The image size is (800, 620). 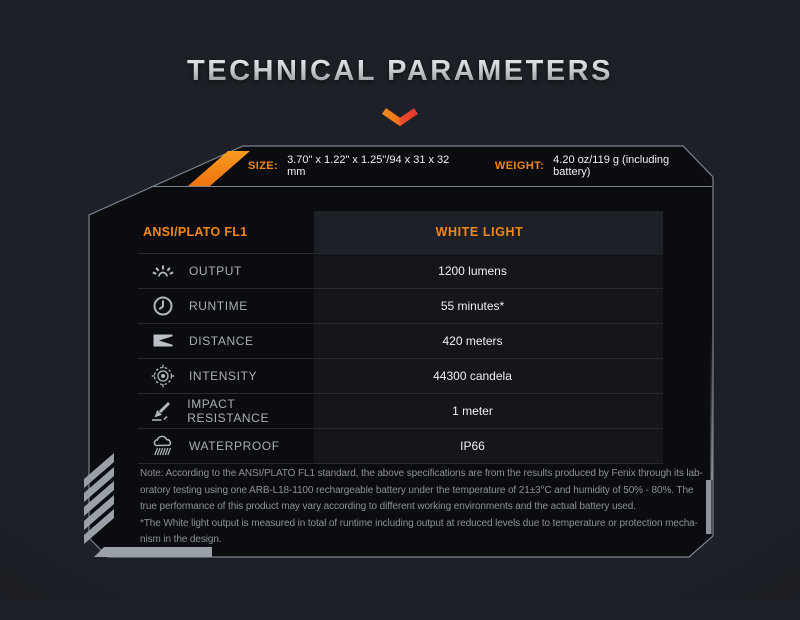 I want to click on table-header-row: ANSI/PLATO FL1 WHITE LIGHT, so click(x=400, y=232).